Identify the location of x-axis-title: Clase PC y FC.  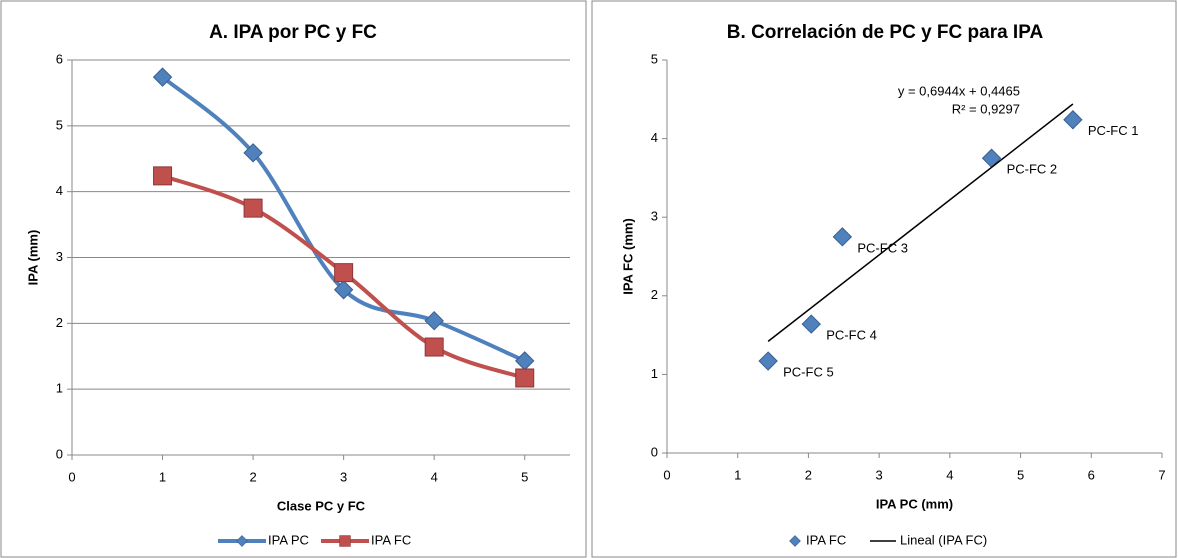
(321, 505).